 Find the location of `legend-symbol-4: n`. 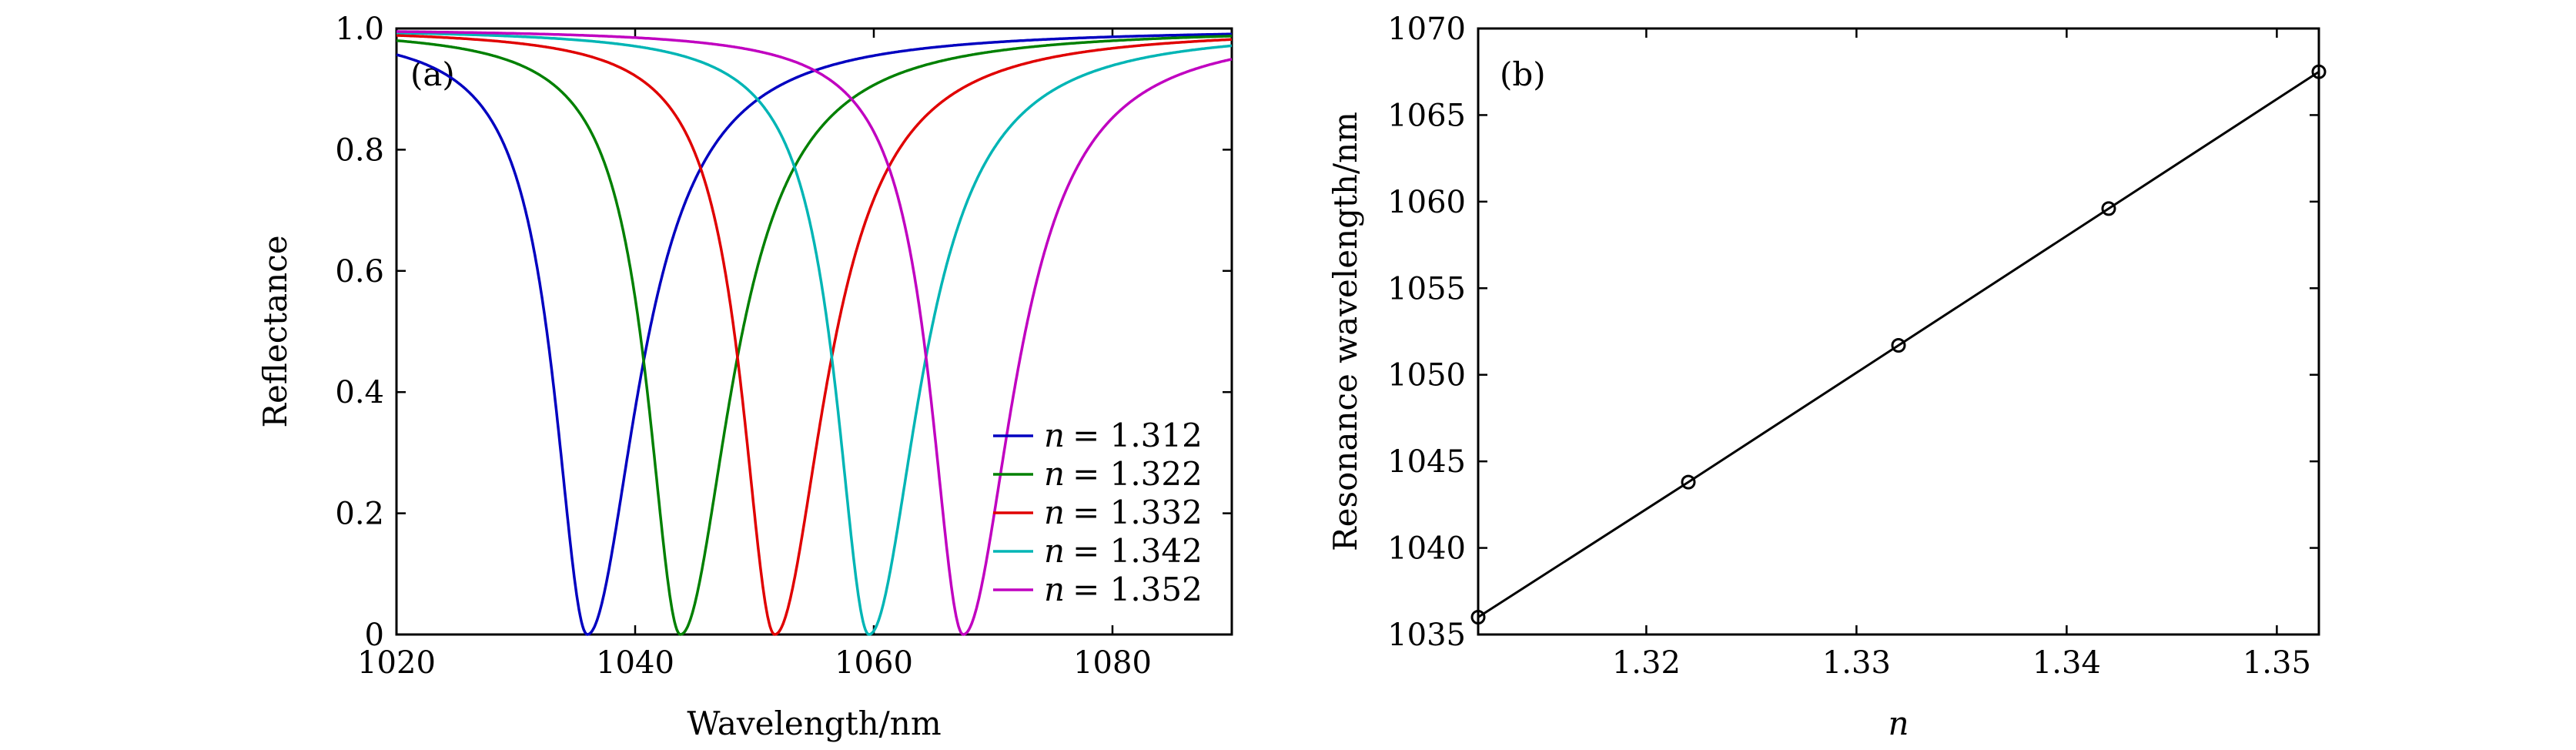

legend-symbol-4: n is located at coordinates (1055, 589).